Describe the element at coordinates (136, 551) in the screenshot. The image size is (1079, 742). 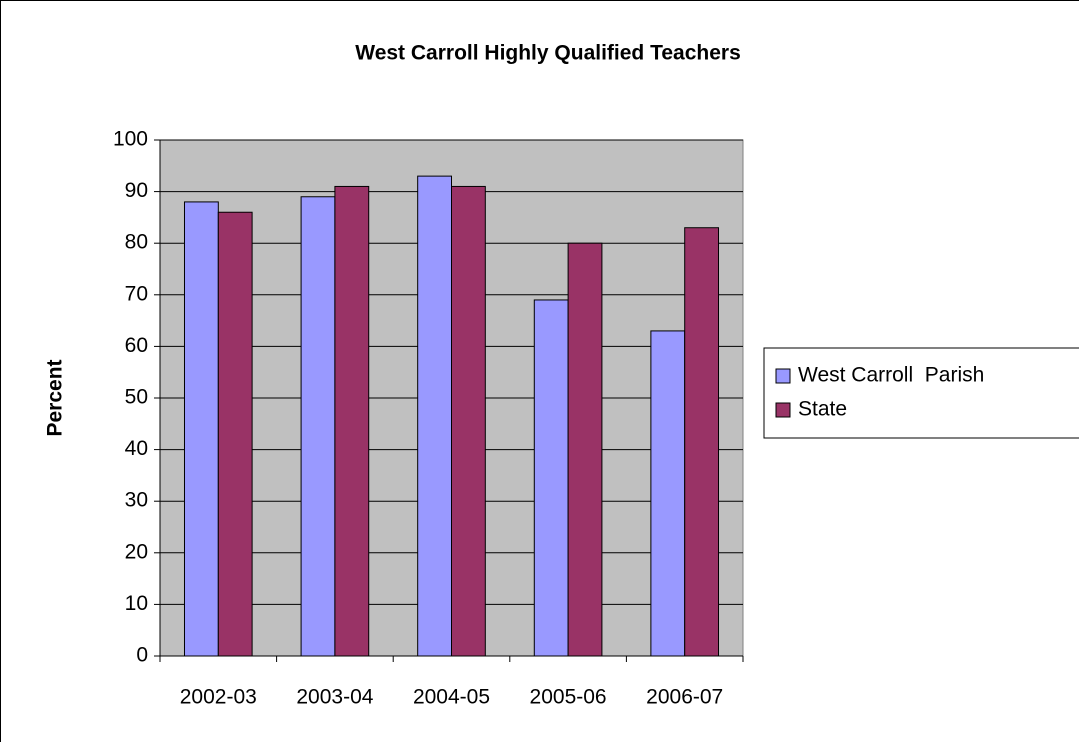
I see `y-tick-label: 20` at that location.